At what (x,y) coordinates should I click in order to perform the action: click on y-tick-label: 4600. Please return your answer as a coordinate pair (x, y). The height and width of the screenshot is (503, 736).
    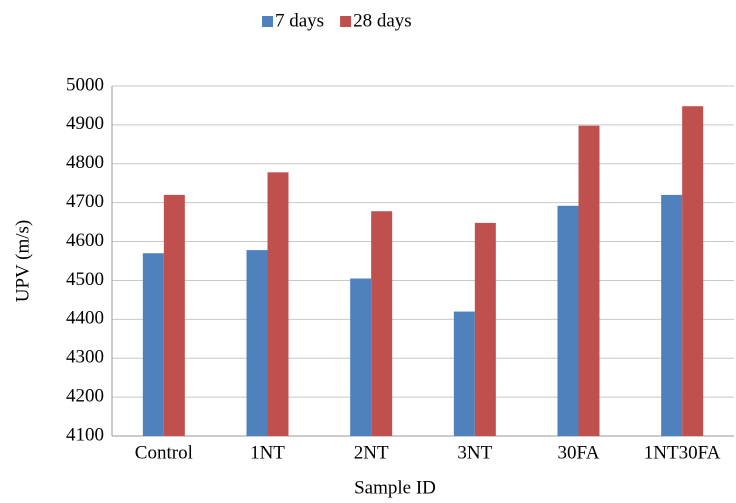
    Looking at the image, I should click on (85, 240).